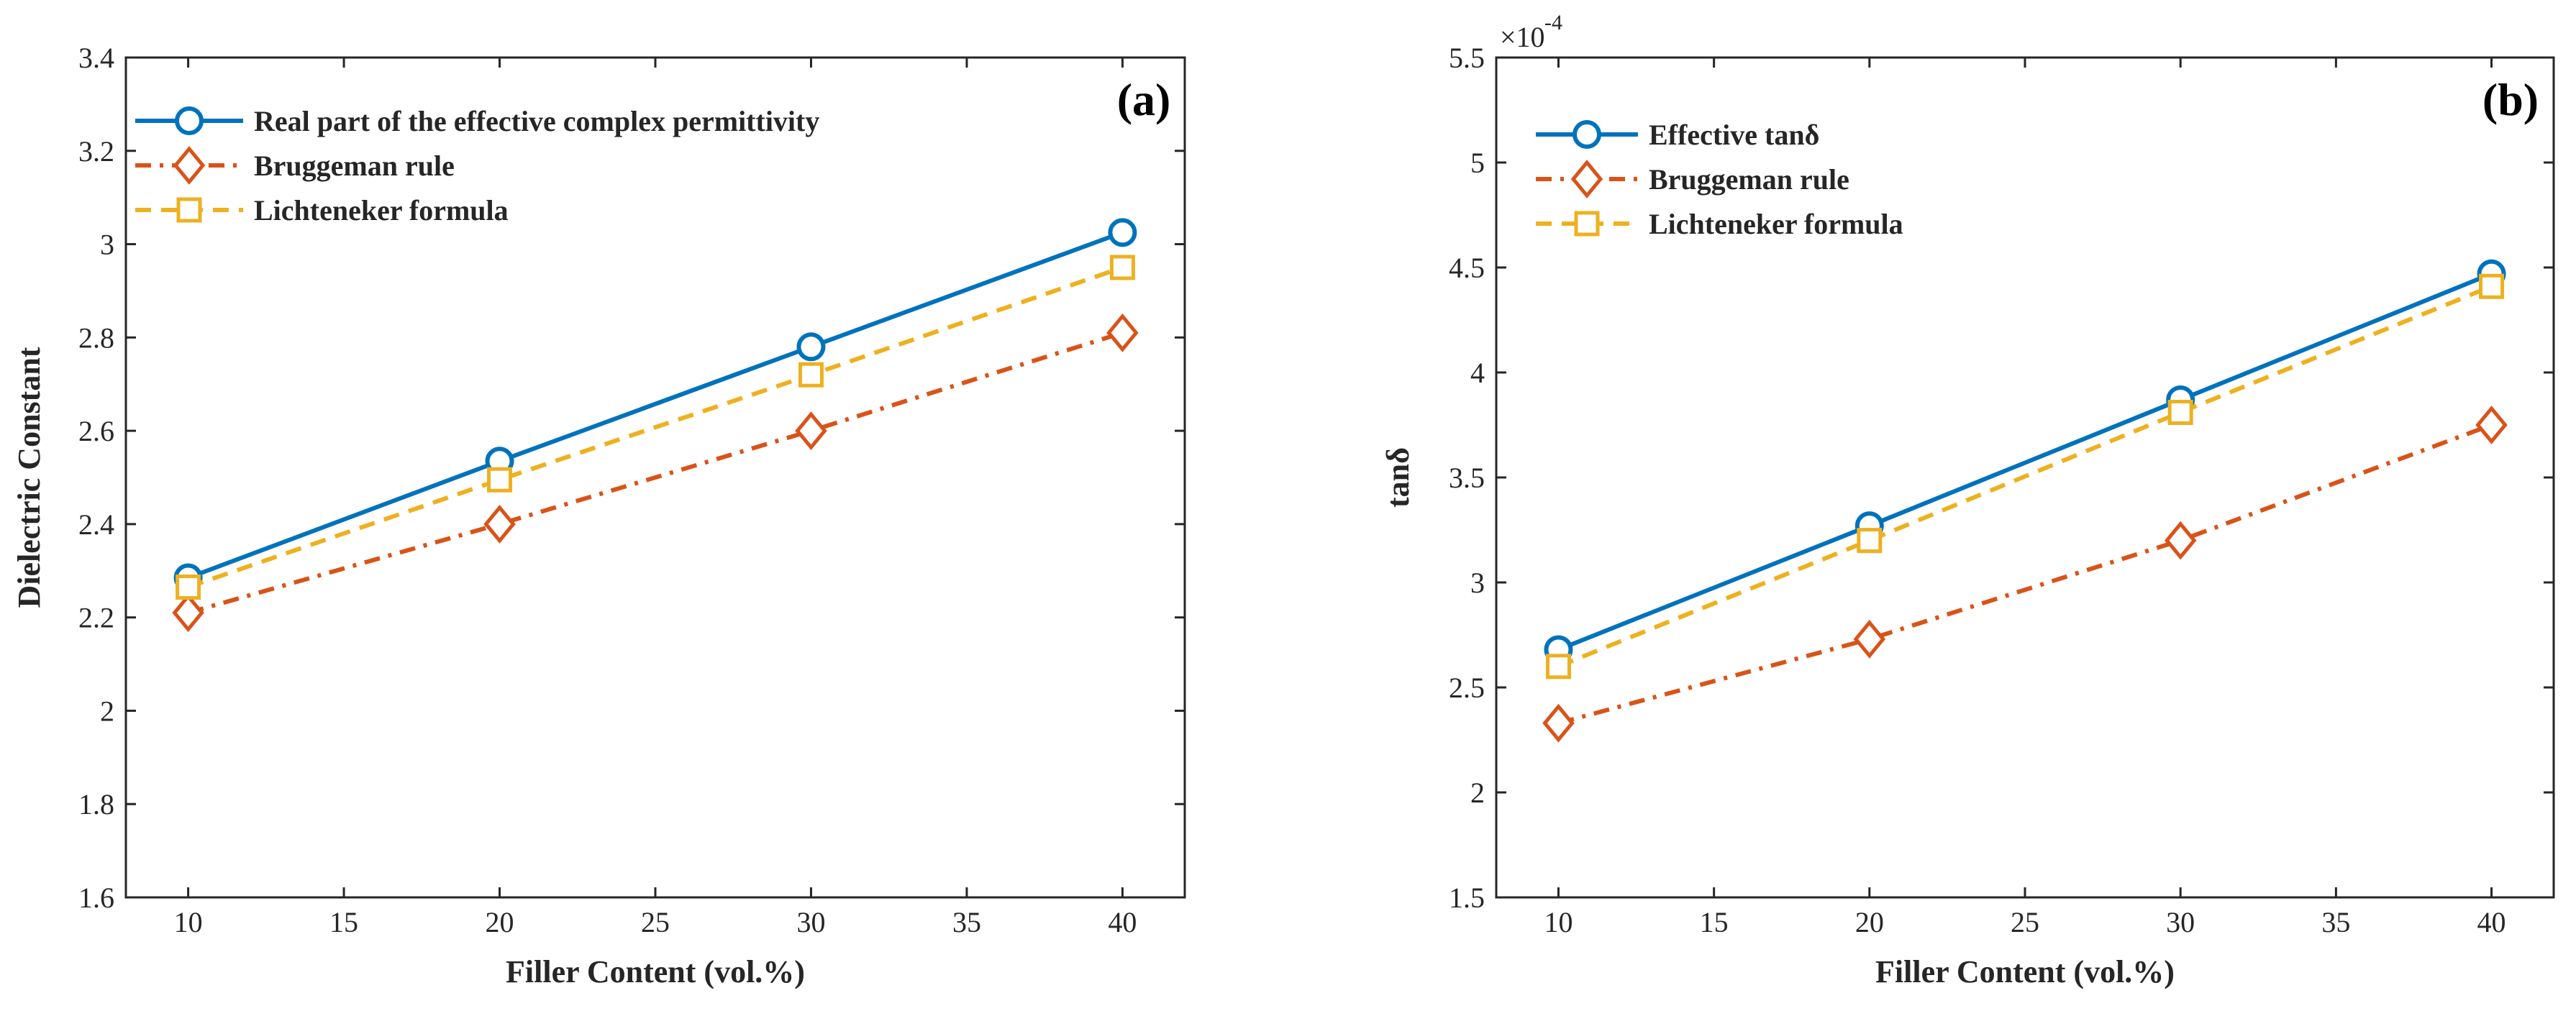  What do you see at coordinates (1467, 268) in the screenshot?
I see `y-tick-label: 4.5` at bounding box center [1467, 268].